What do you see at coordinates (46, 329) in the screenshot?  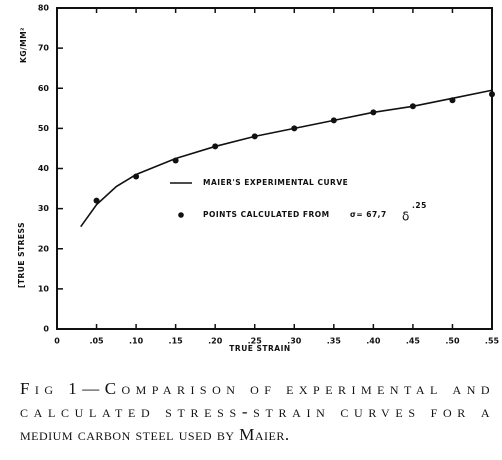 I see `y-tick-label: 0` at bounding box center [46, 329].